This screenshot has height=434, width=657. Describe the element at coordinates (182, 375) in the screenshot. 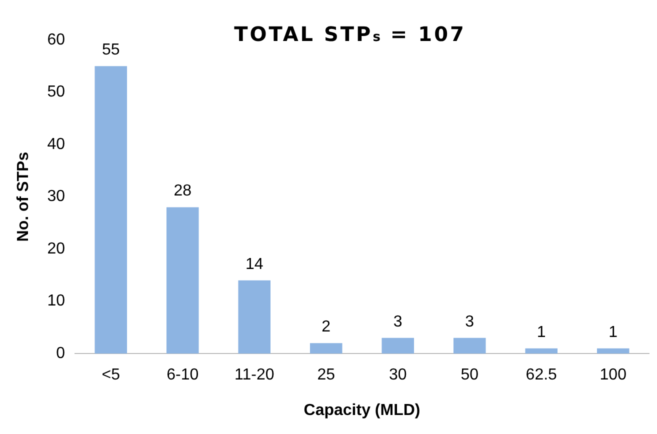

I see `x-tick-label: 6-10` at that location.